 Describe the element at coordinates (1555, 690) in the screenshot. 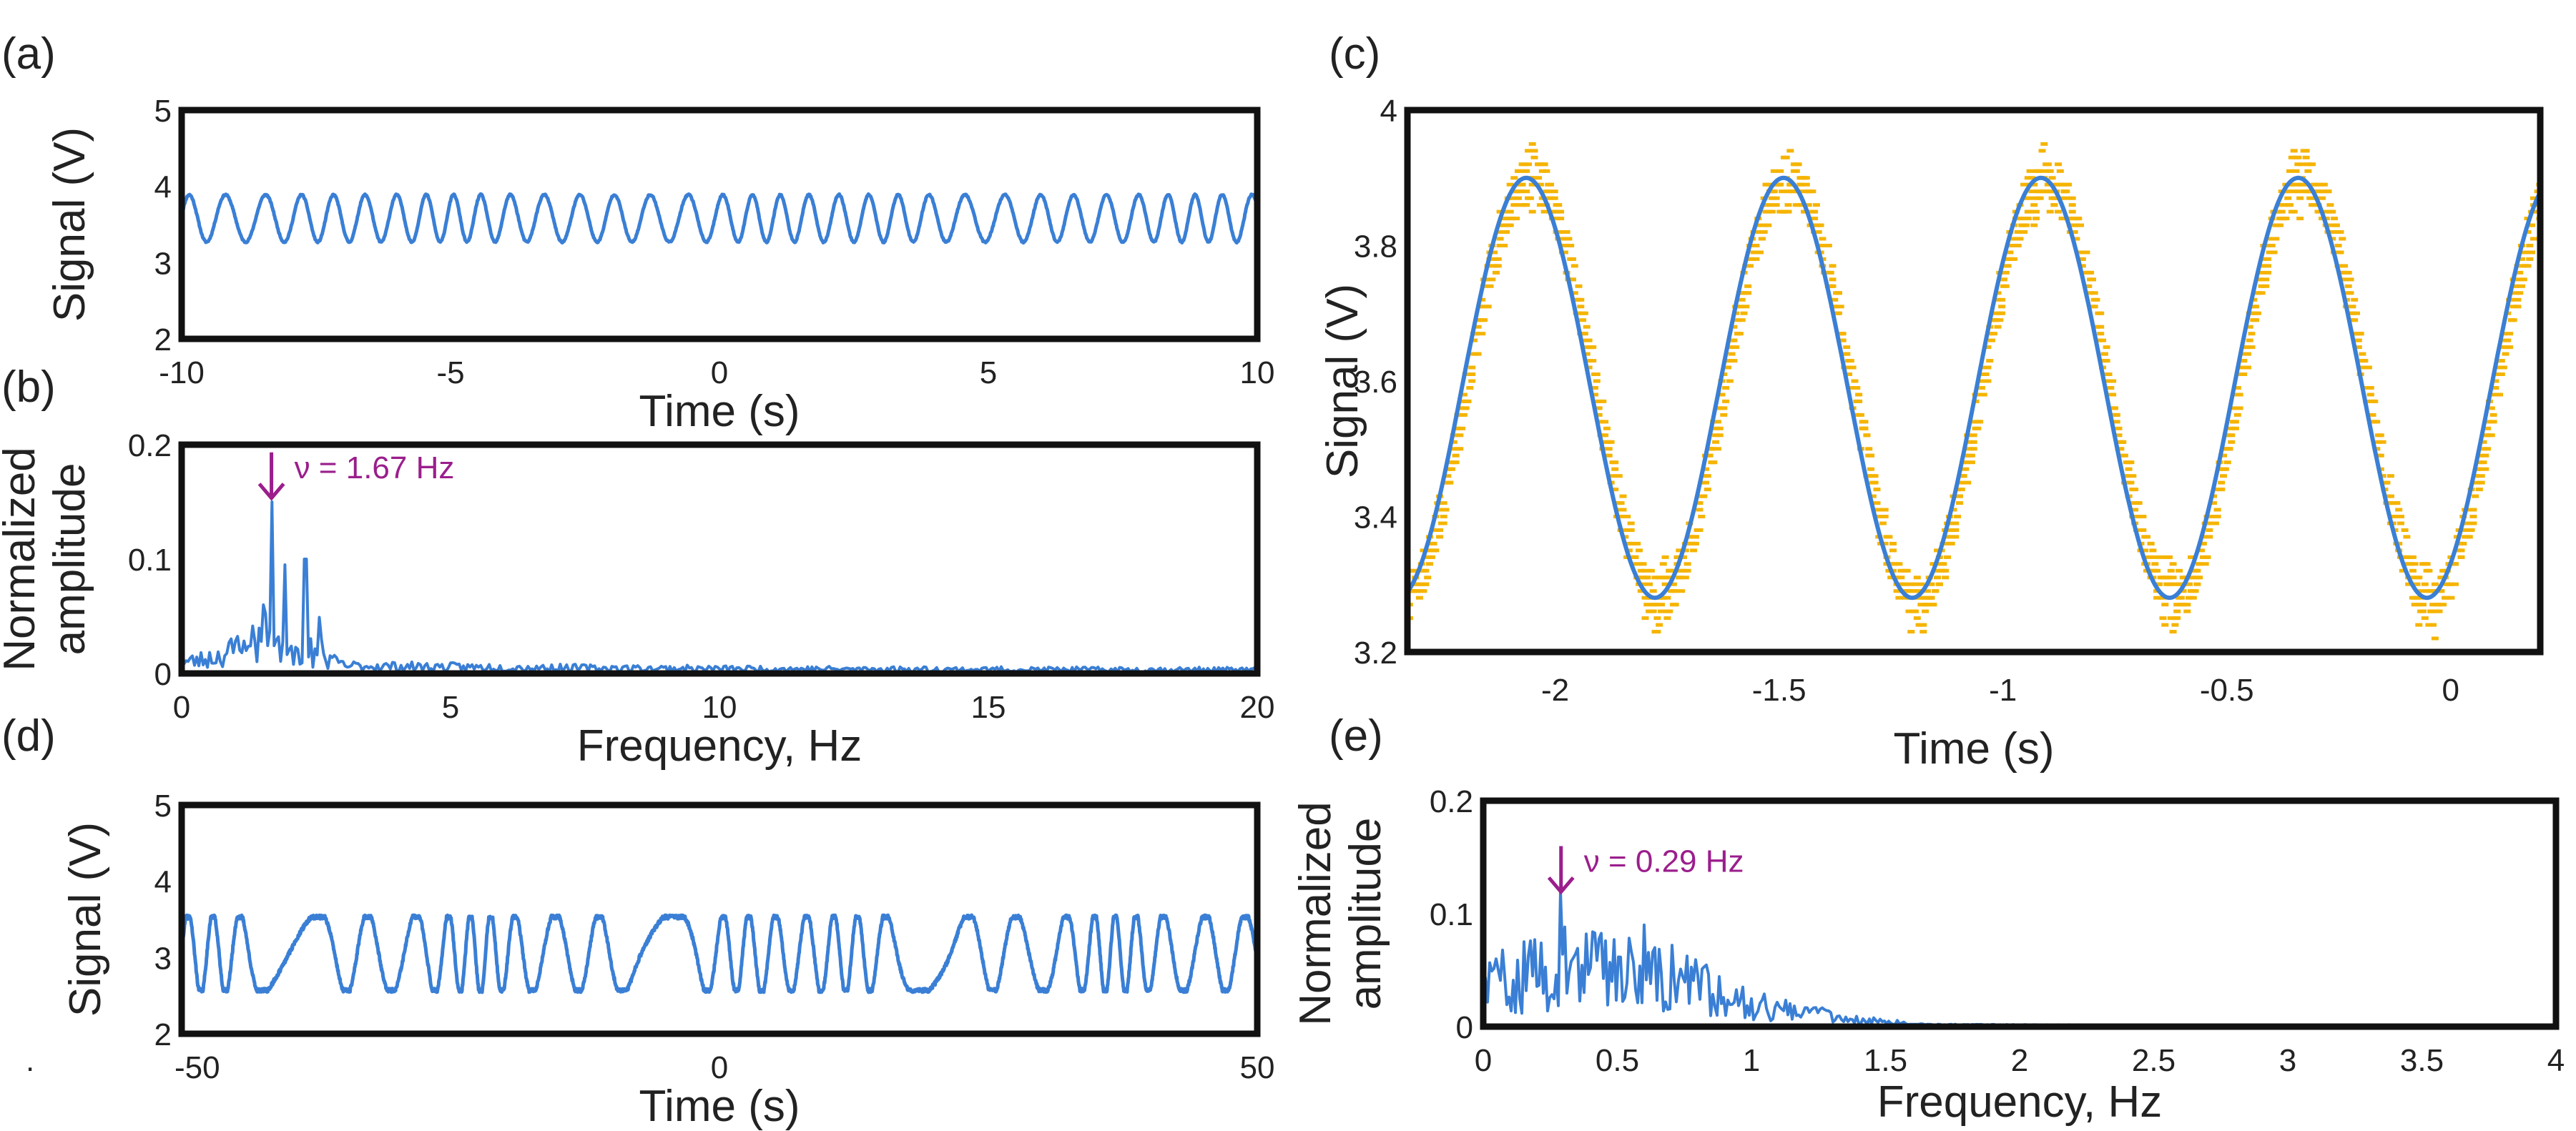

I see `x-tick-label-c-0: -2` at that location.